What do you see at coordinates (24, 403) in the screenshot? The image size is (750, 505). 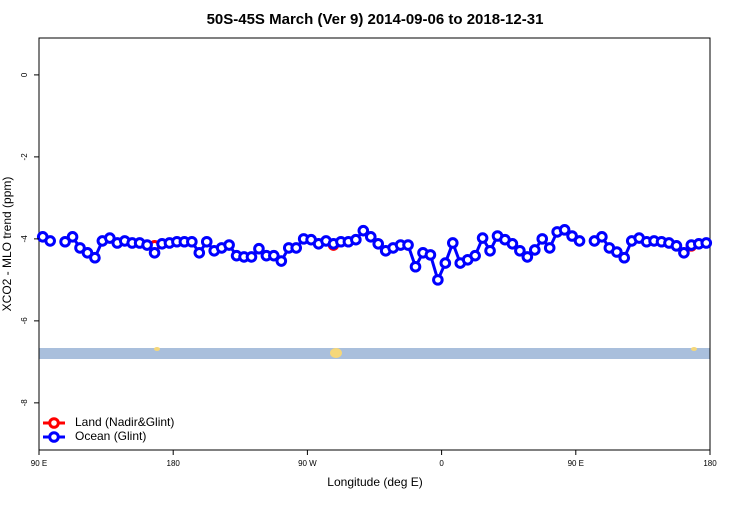 I see `y-tick-label: -8` at bounding box center [24, 403].